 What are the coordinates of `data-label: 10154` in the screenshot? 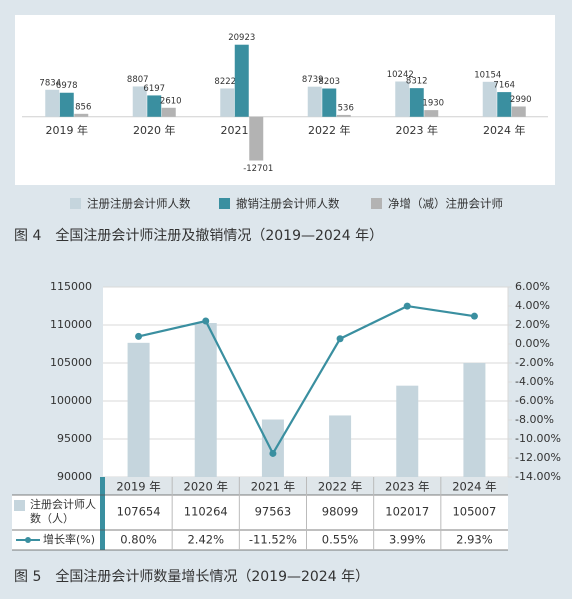 It's located at (487, 75).